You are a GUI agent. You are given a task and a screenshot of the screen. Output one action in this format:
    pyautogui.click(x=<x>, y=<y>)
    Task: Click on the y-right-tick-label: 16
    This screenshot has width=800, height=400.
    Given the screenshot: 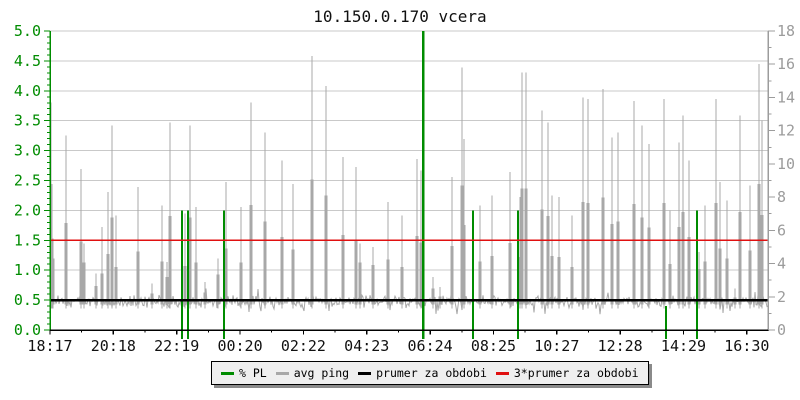 What is the action you would take?
    pyautogui.click(x=786, y=64)
    